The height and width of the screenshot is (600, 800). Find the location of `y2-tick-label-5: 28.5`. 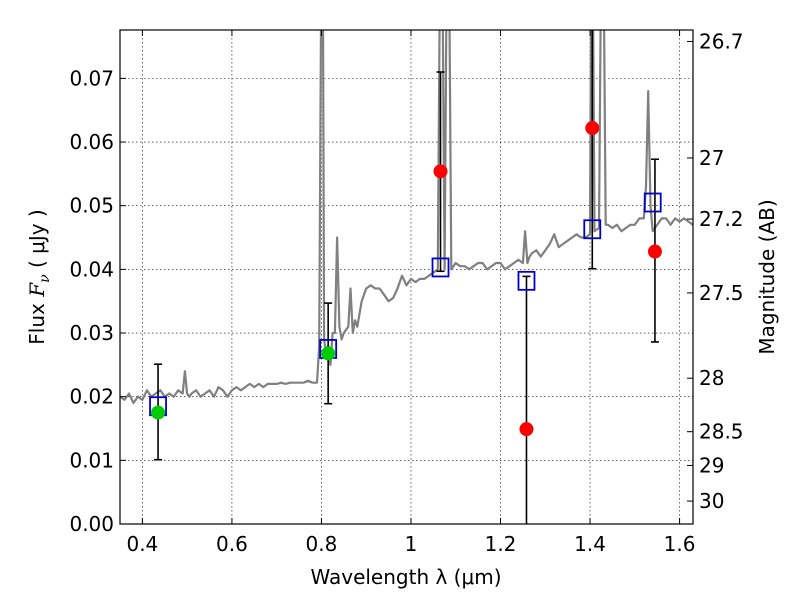

y2-tick-label-5: 28.5 is located at coordinates (721, 432).